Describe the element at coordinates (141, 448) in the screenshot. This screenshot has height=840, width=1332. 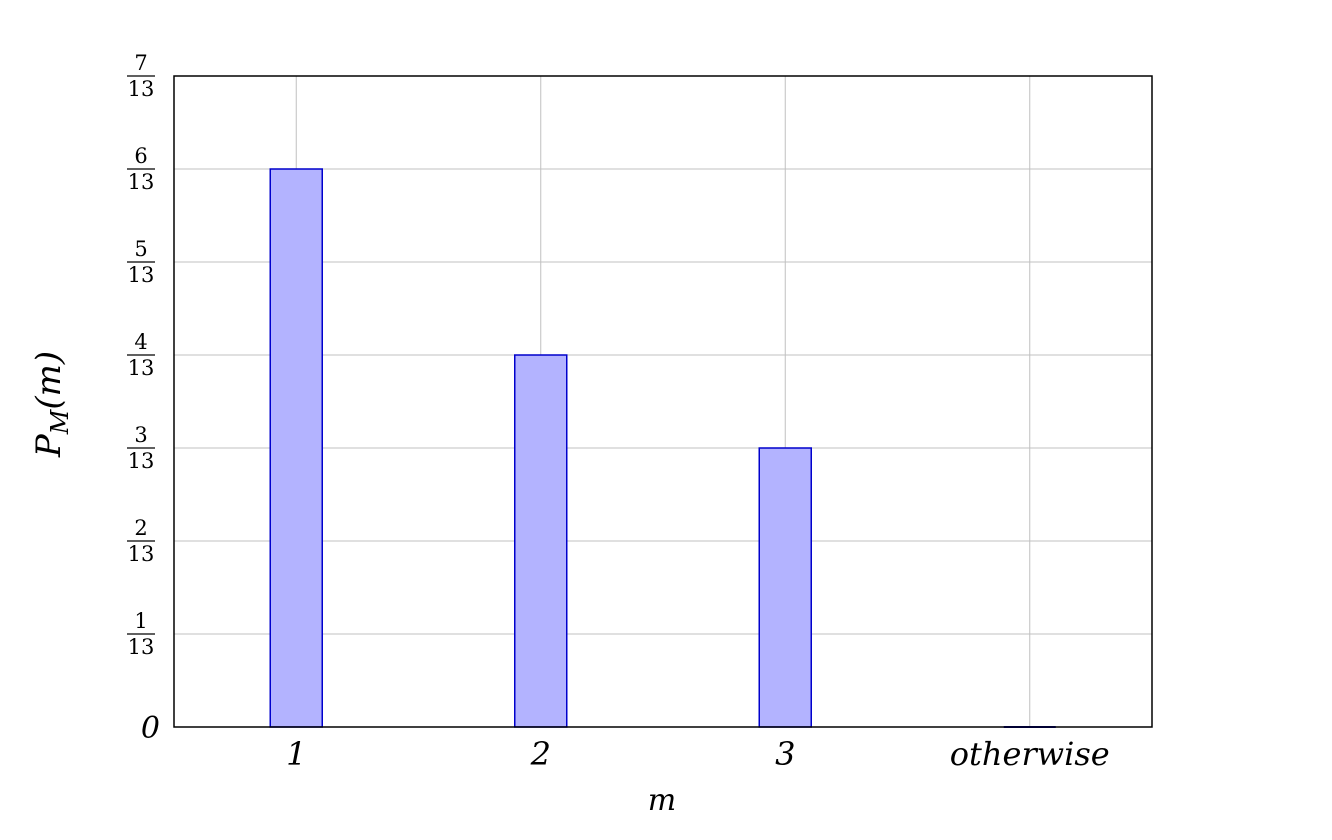
I see `y-tick-label: 313` at that location.